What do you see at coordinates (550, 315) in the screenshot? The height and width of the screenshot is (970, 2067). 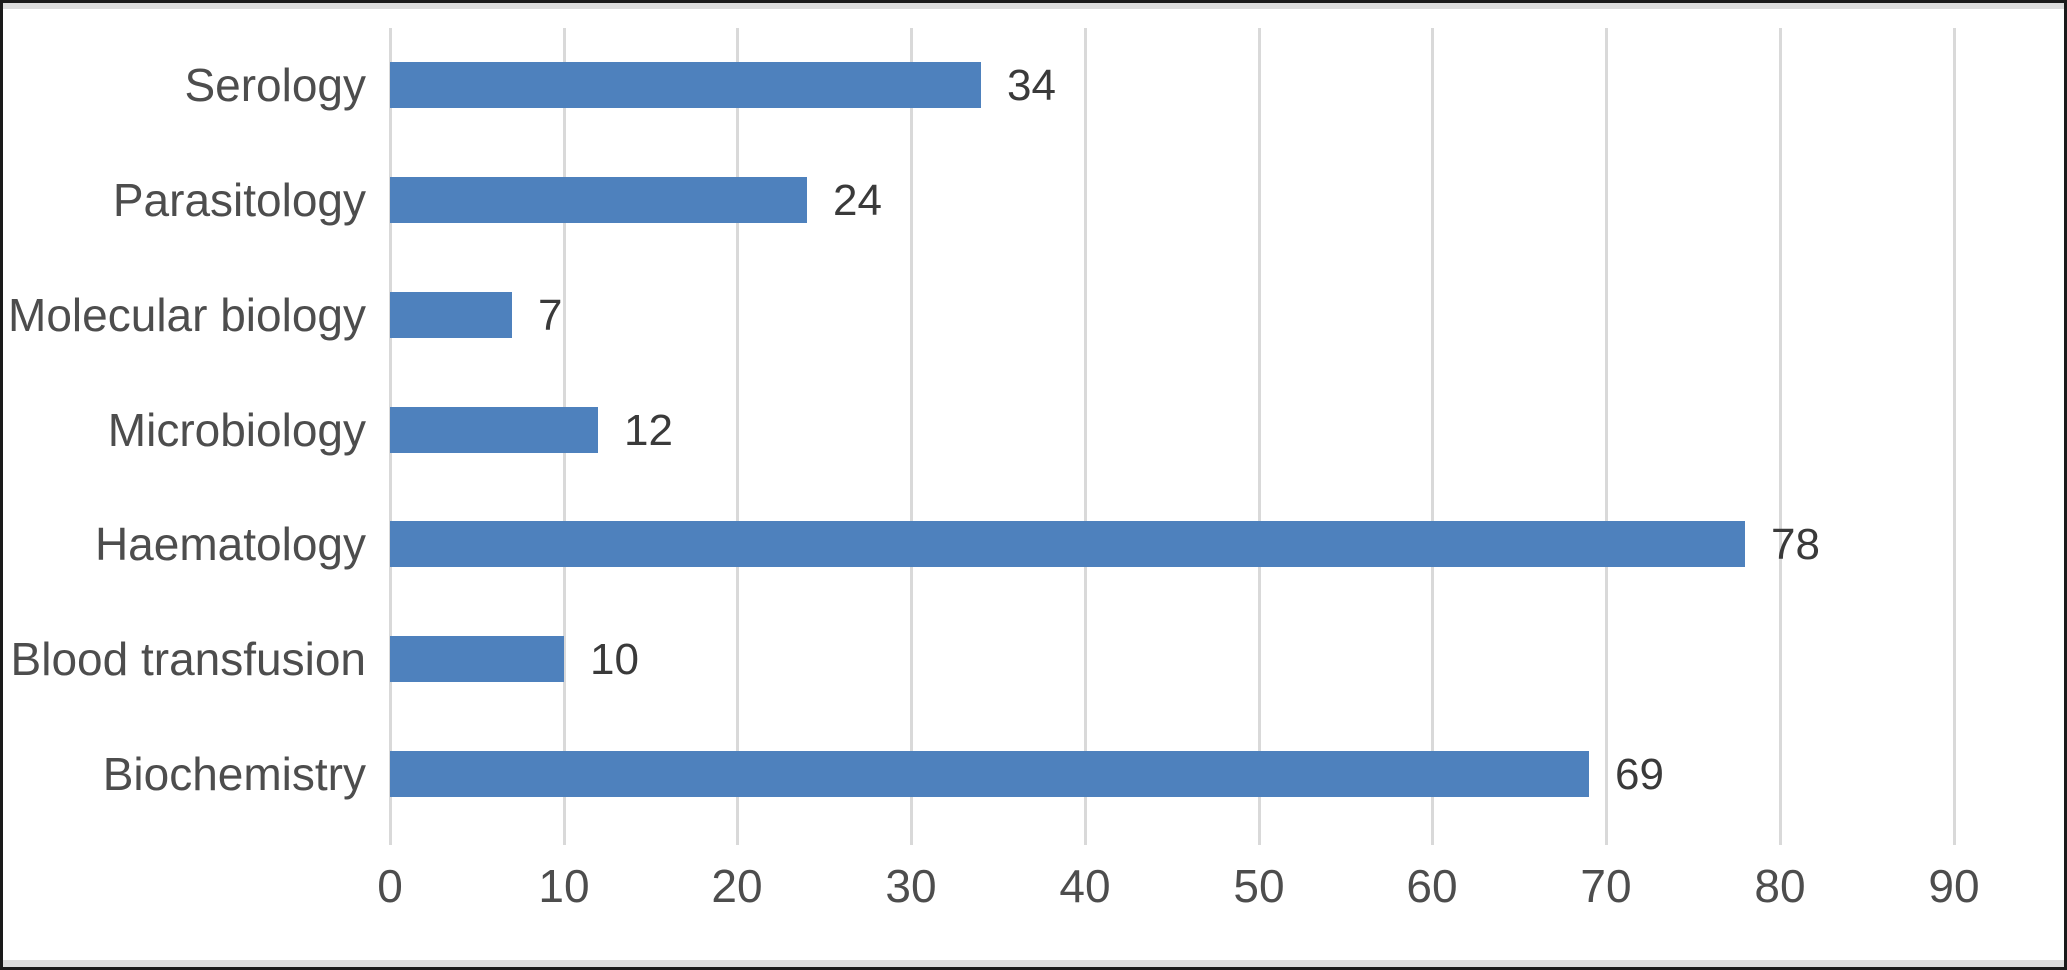 I see `value-label: 7` at bounding box center [550, 315].